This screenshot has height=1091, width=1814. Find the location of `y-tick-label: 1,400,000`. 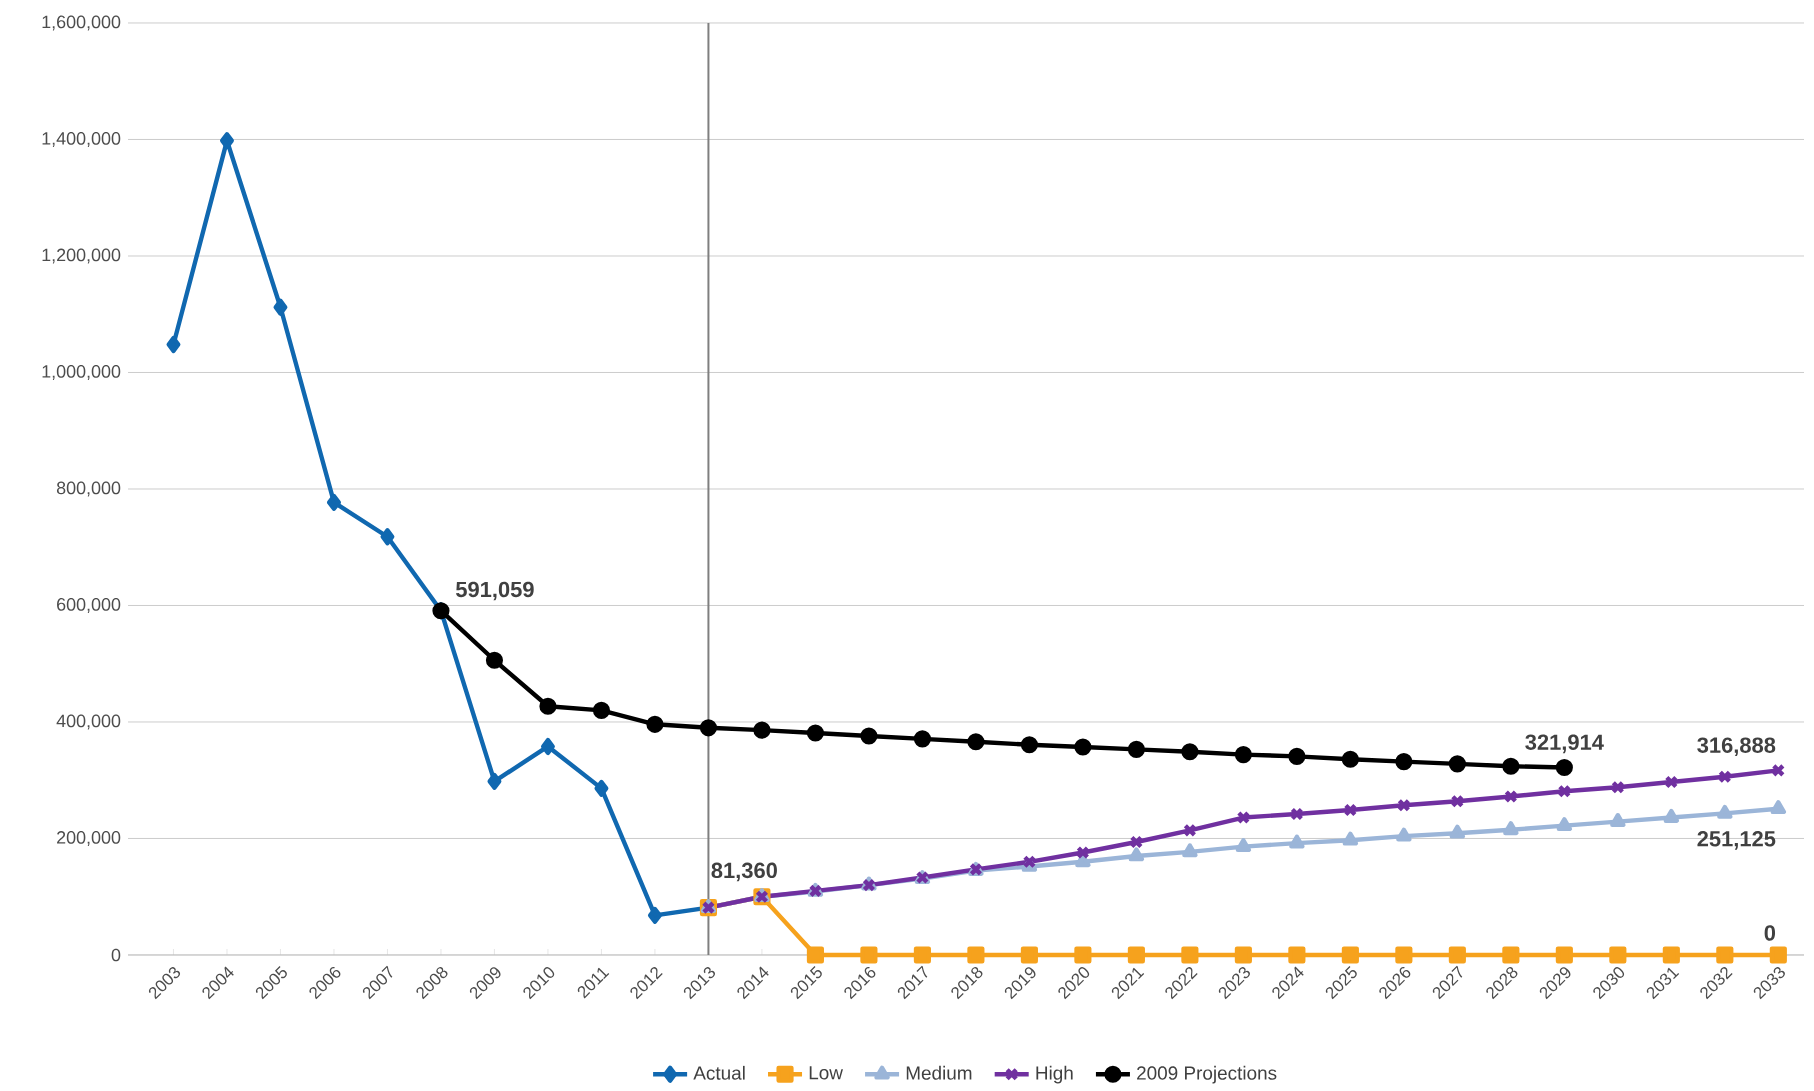

y-tick-label: 1,400,000 is located at coordinates (81, 140).